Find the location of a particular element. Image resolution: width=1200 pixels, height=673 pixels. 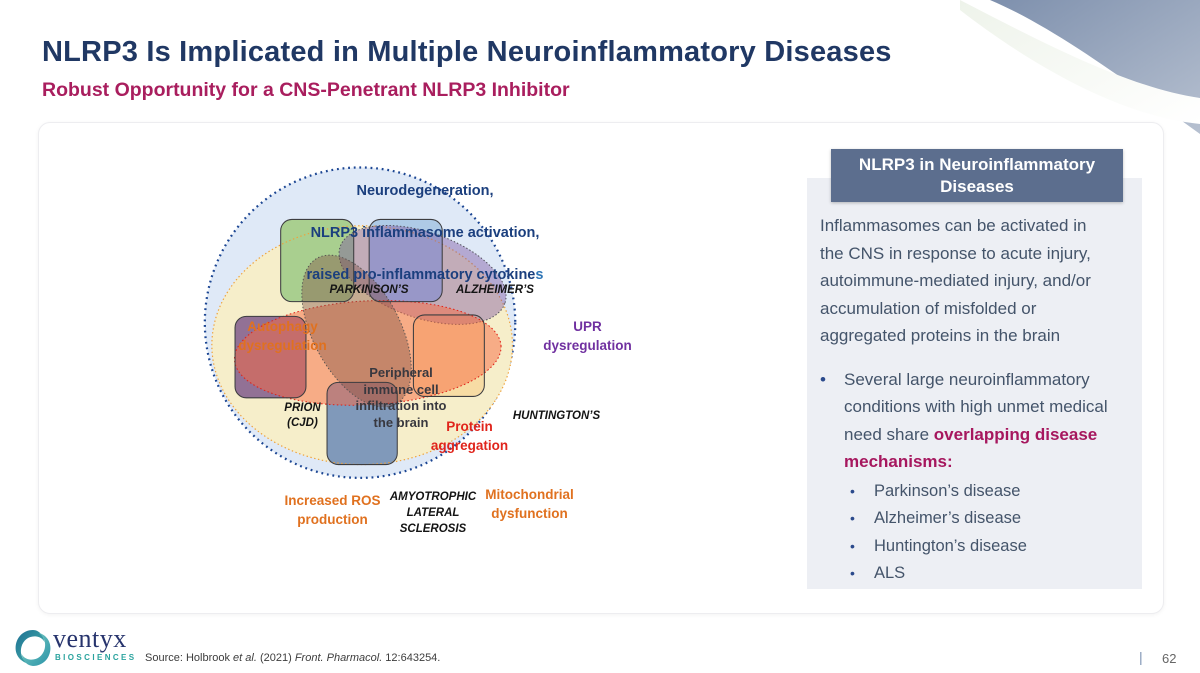

list-item: • Alzheimer’s disease is located at coordinates (992, 519).